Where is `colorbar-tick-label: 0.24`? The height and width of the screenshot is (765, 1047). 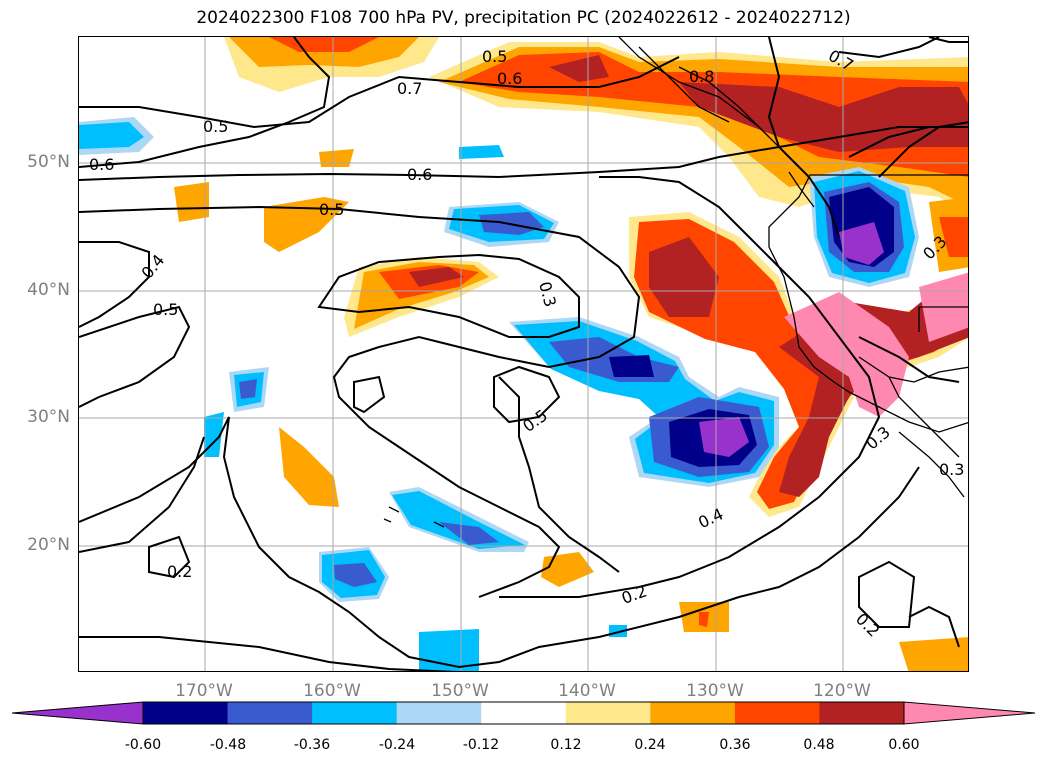 colorbar-tick-label: 0.24 is located at coordinates (650, 745).